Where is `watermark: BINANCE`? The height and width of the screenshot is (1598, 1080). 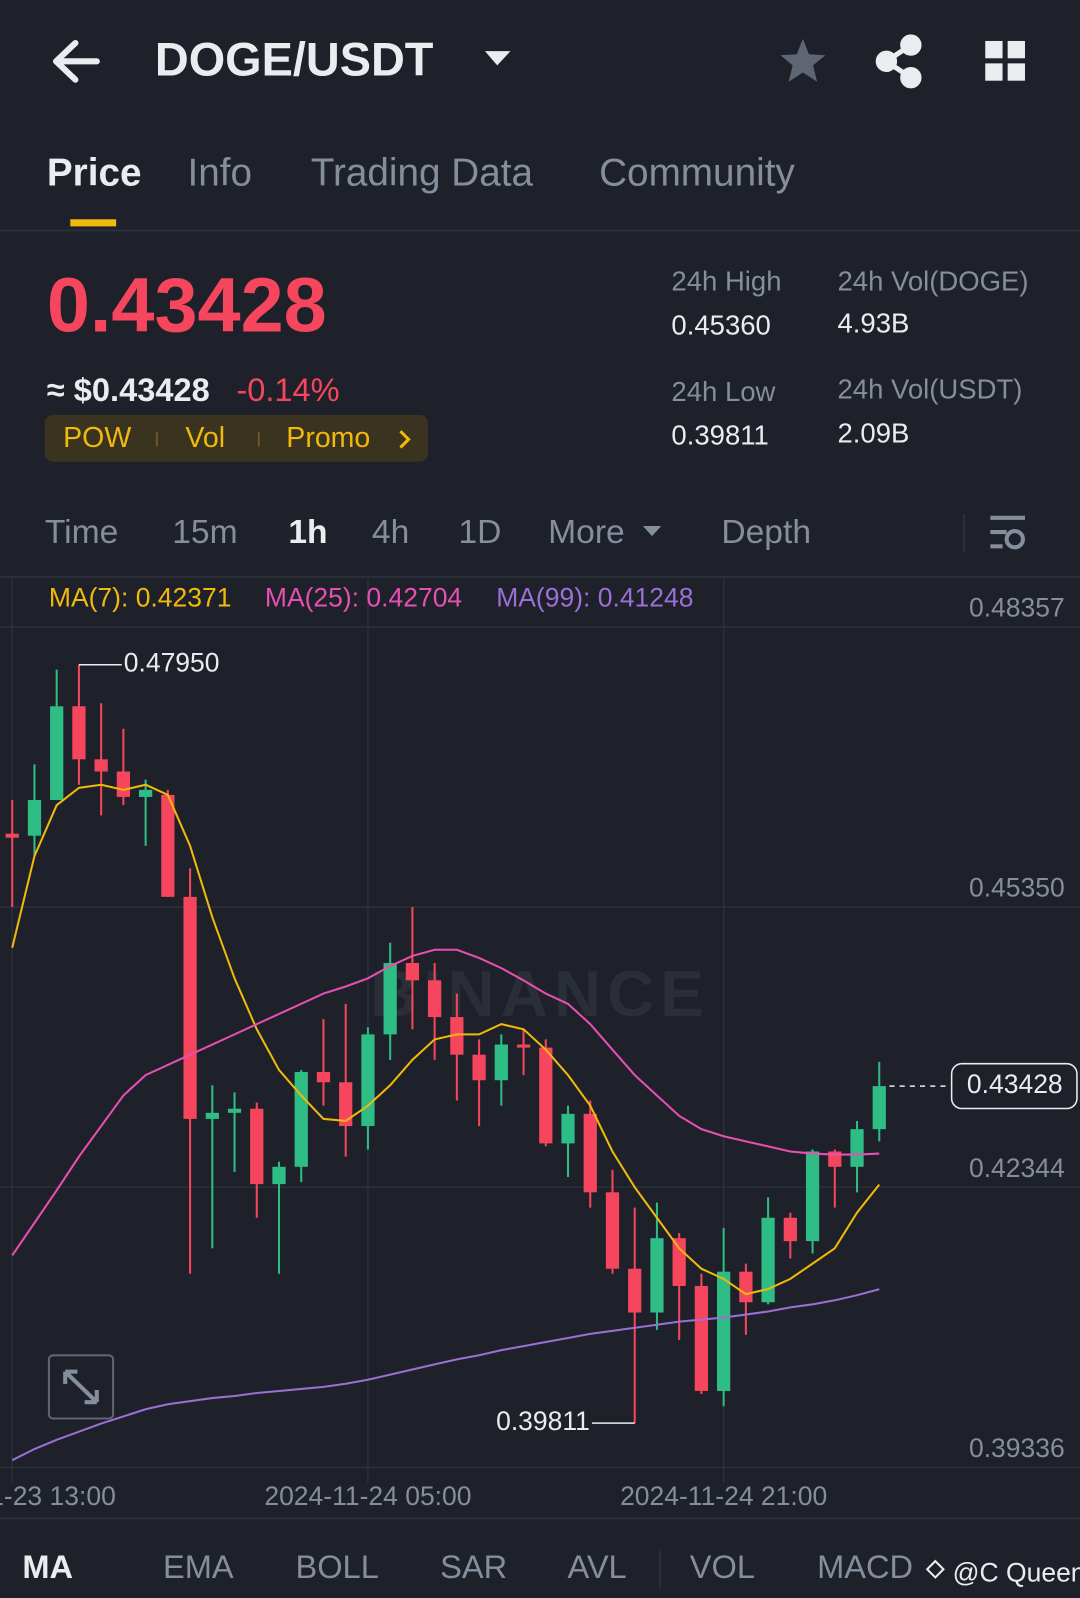 watermark: BINANCE is located at coordinates (540, 993).